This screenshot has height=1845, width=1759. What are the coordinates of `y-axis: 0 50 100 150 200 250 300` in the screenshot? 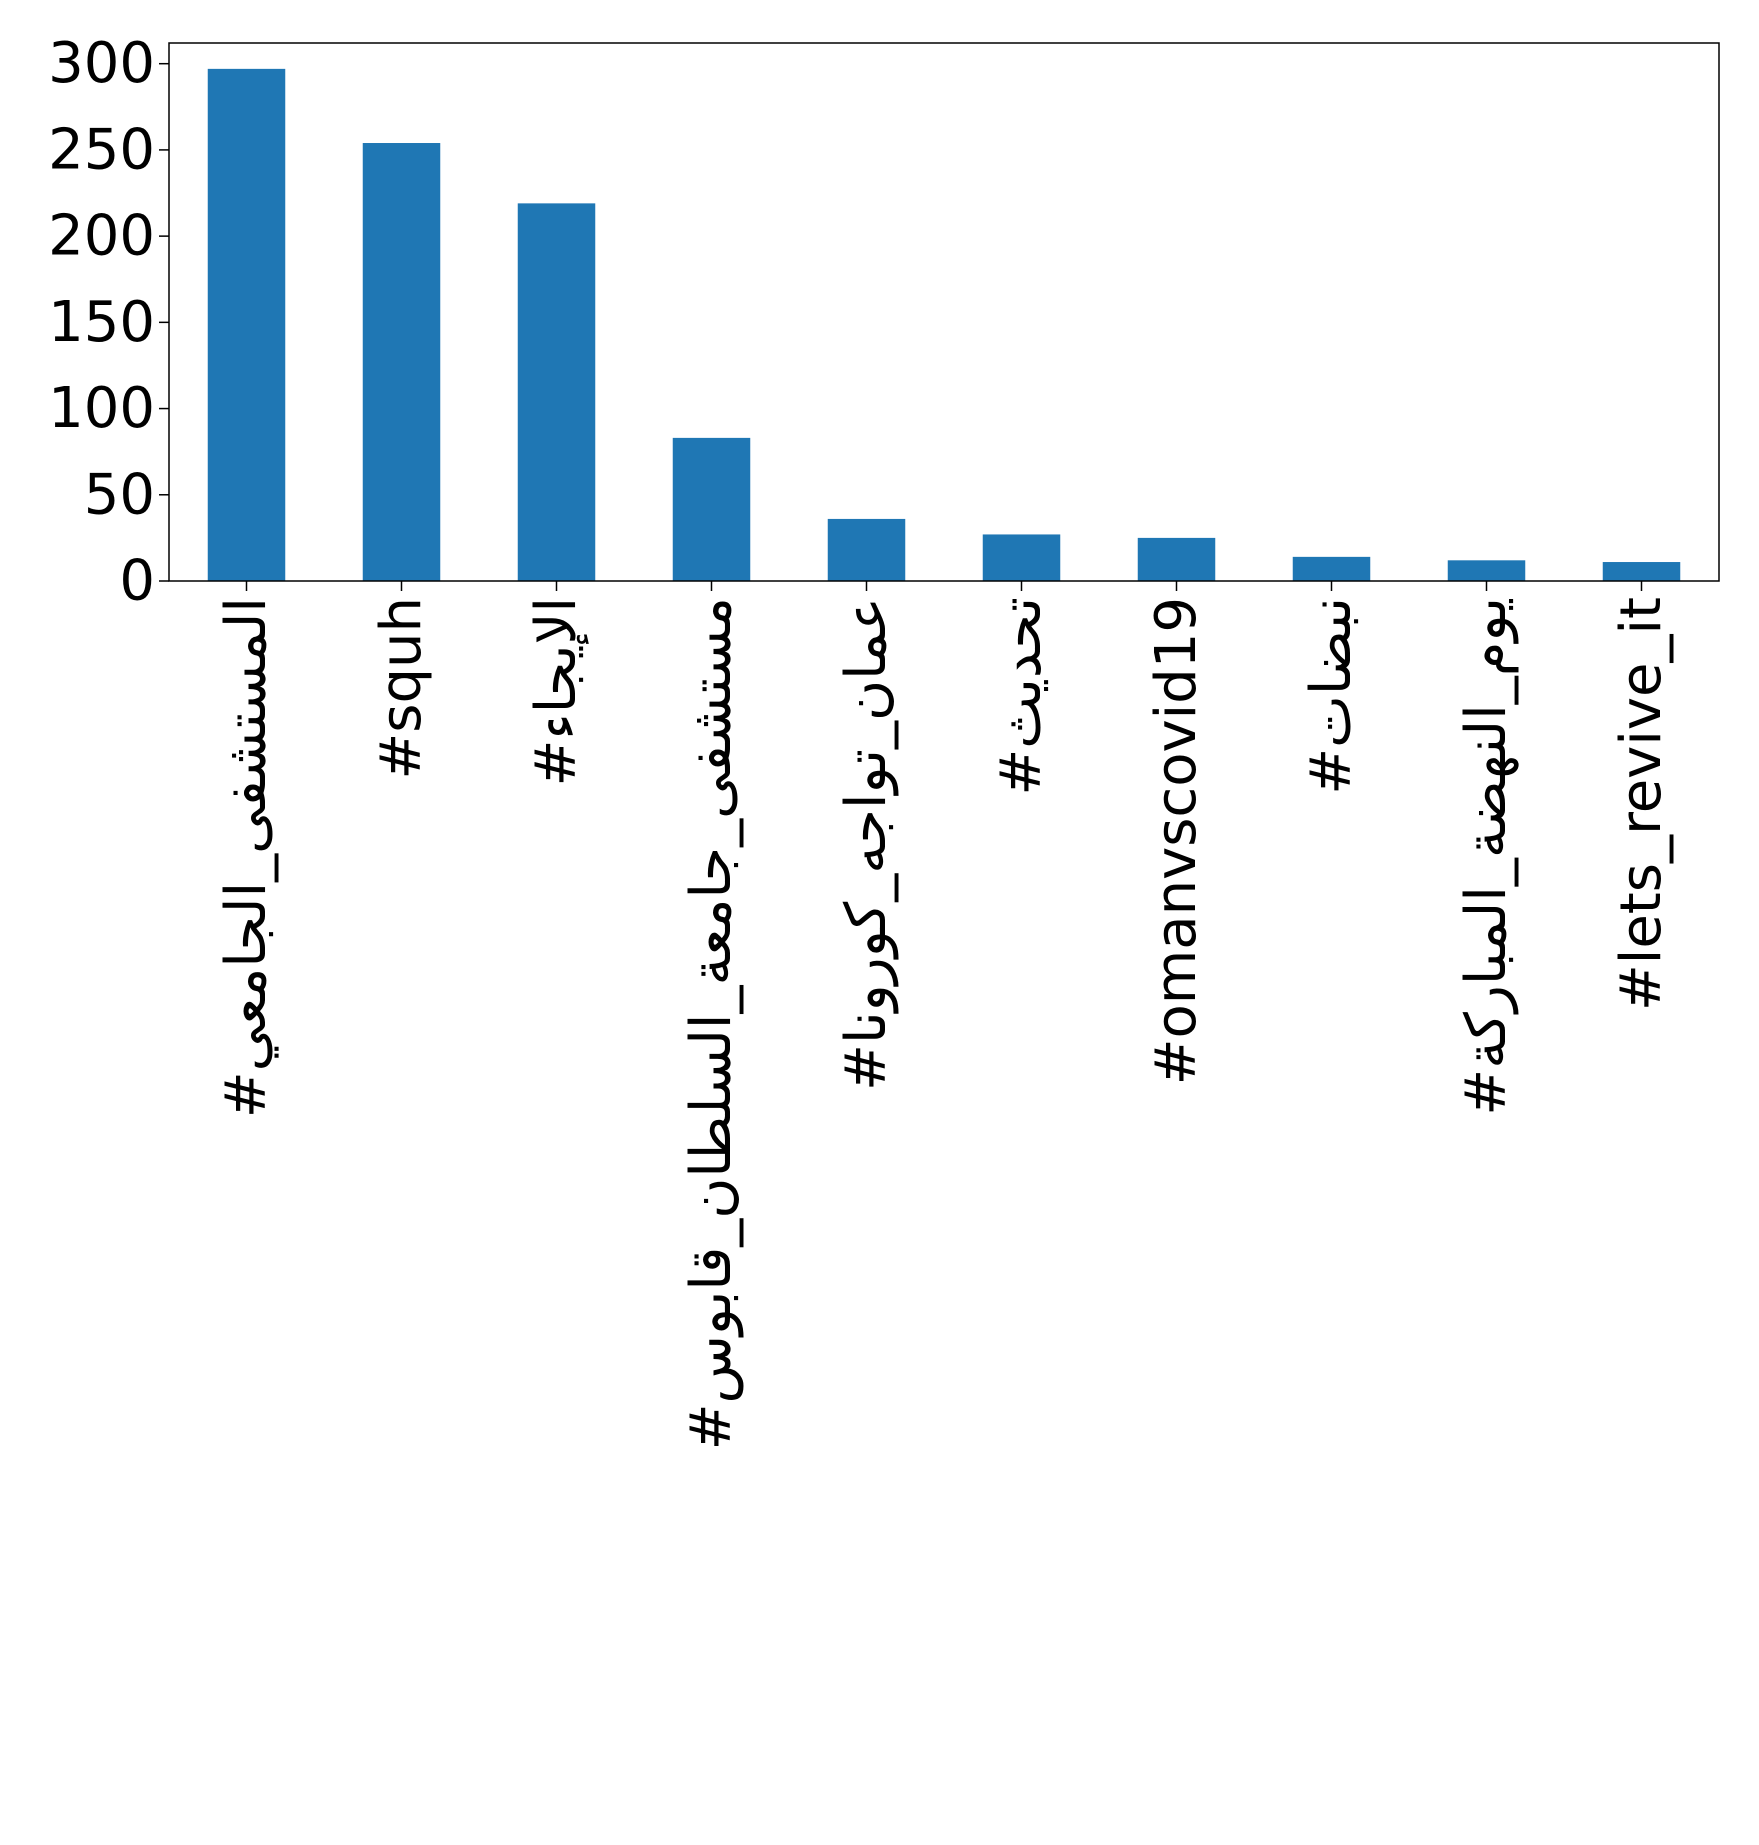 It's located at (108, 322).